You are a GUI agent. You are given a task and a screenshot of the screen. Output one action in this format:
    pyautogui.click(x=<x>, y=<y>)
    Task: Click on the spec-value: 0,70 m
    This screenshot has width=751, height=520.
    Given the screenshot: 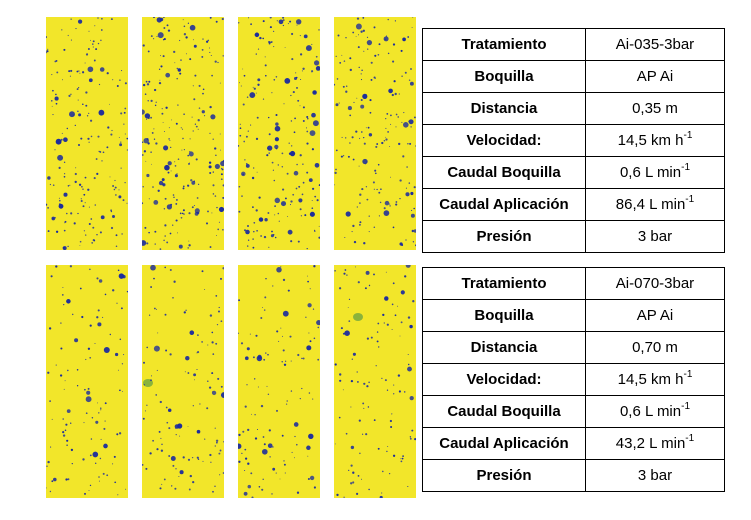 What is the action you would take?
    pyautogui.click(x=655, y=347)
    